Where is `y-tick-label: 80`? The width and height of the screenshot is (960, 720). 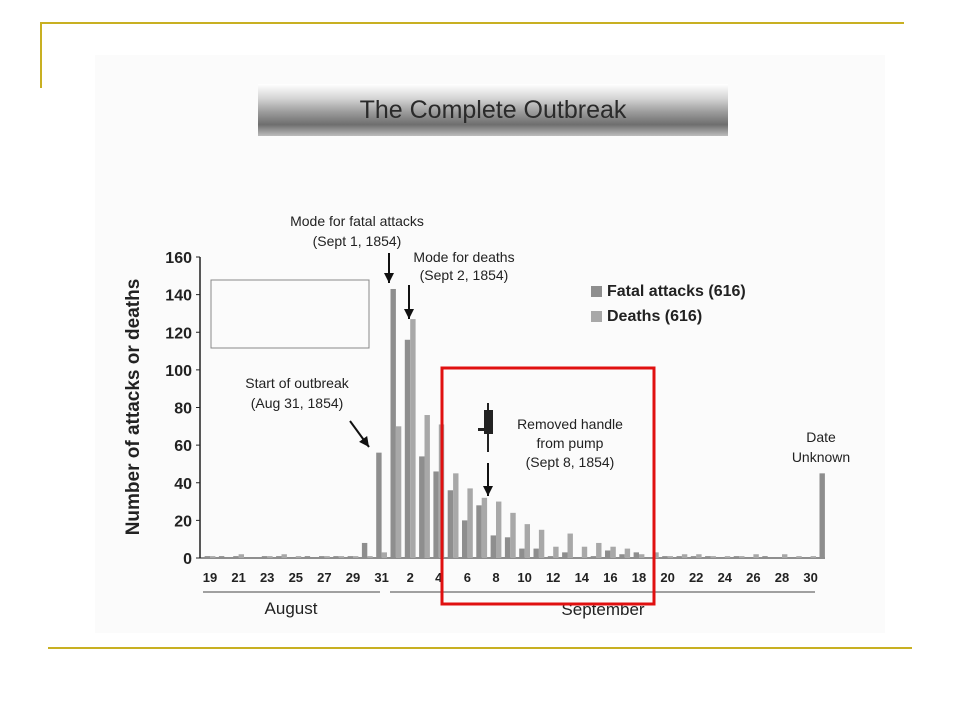
y-tick-label: 80 is located at coordinates (183, 409).